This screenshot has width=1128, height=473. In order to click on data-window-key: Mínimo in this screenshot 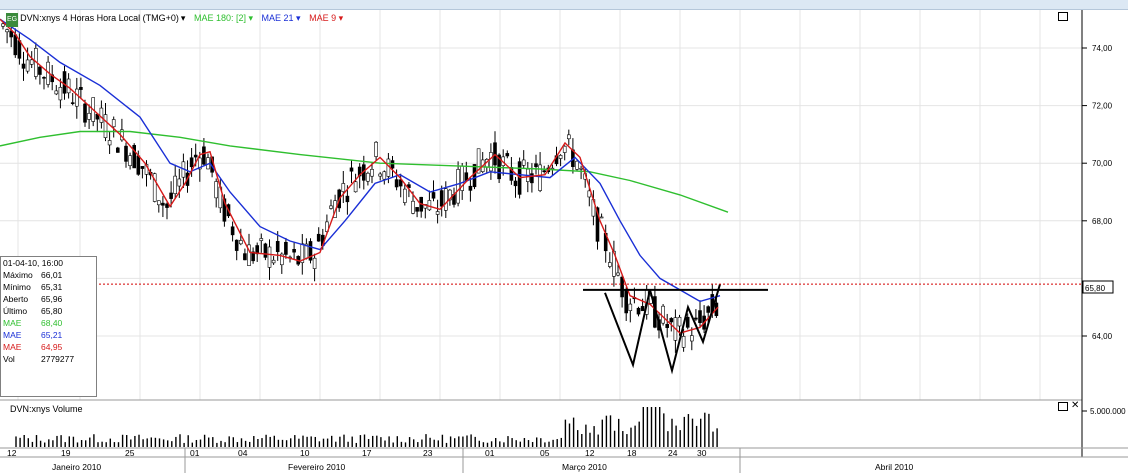, I will do `click(17, 287)`.